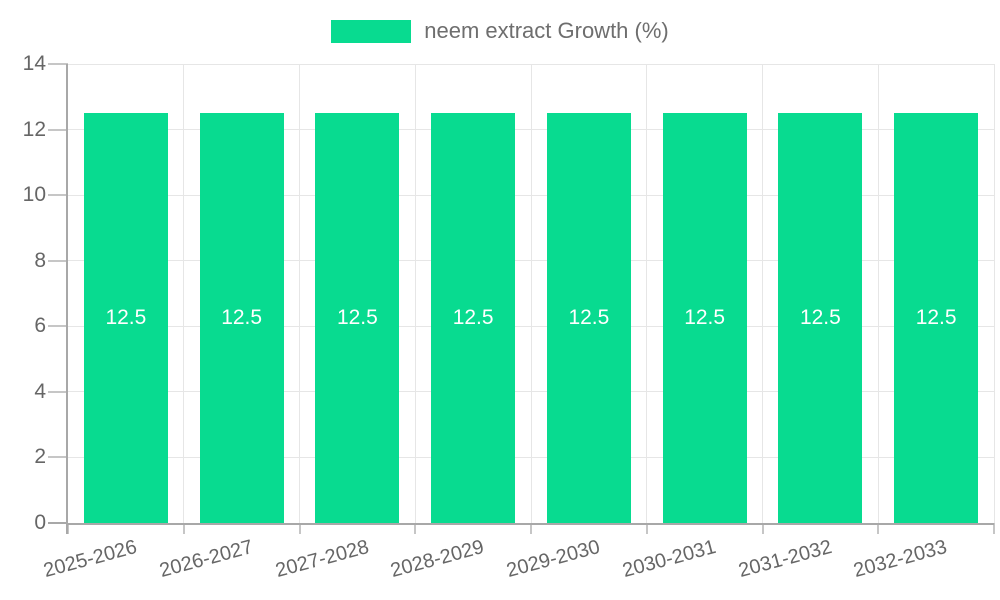  What do you see at coordinates (437, 559) in the screenshot?
I see `x-axis-label: 2028-2029` at bounding box center [437, 559].